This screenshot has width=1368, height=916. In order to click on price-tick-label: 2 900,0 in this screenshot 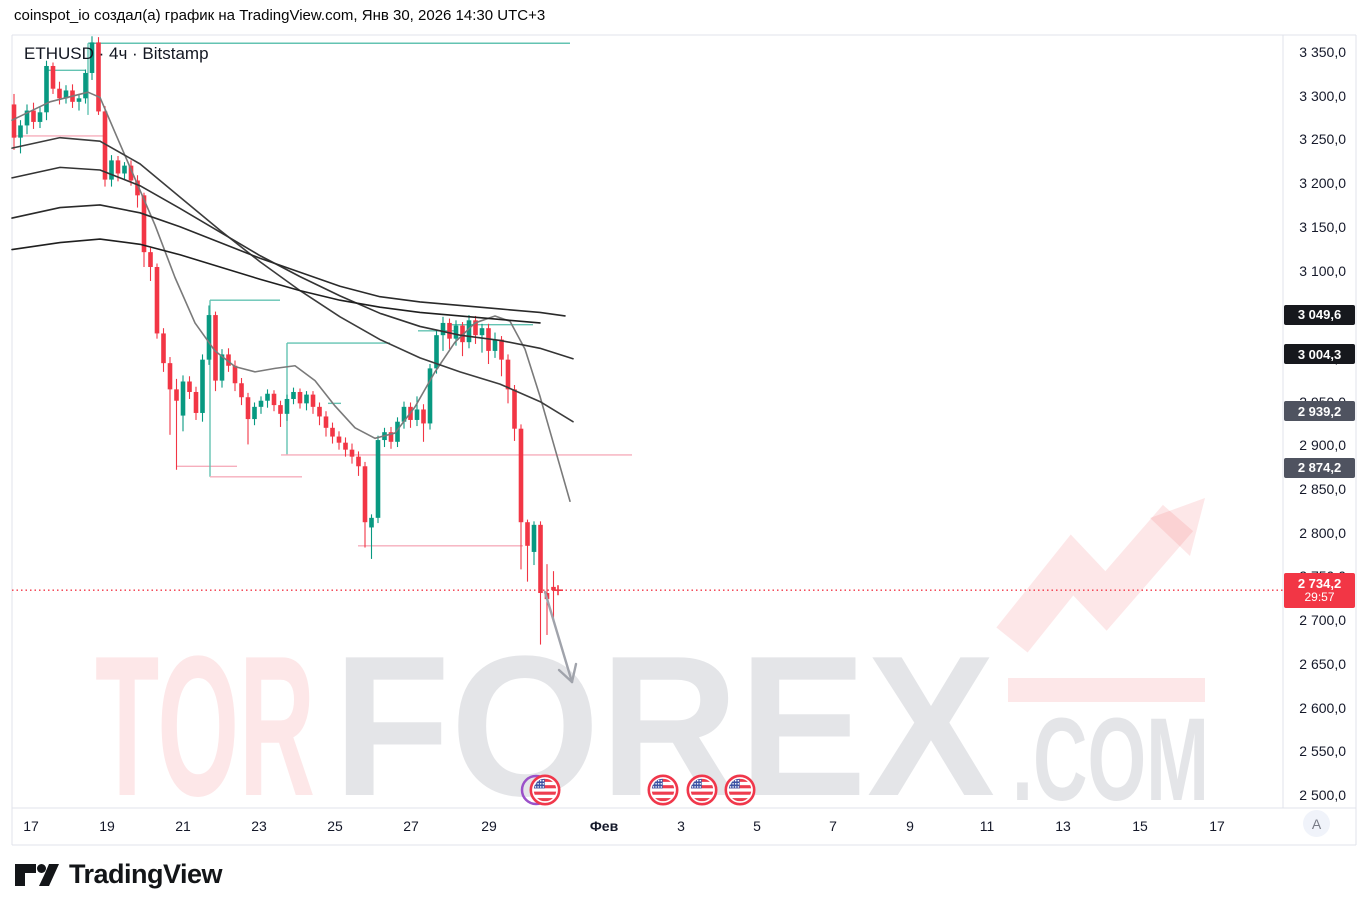, I will do `click(1322, 445)`.